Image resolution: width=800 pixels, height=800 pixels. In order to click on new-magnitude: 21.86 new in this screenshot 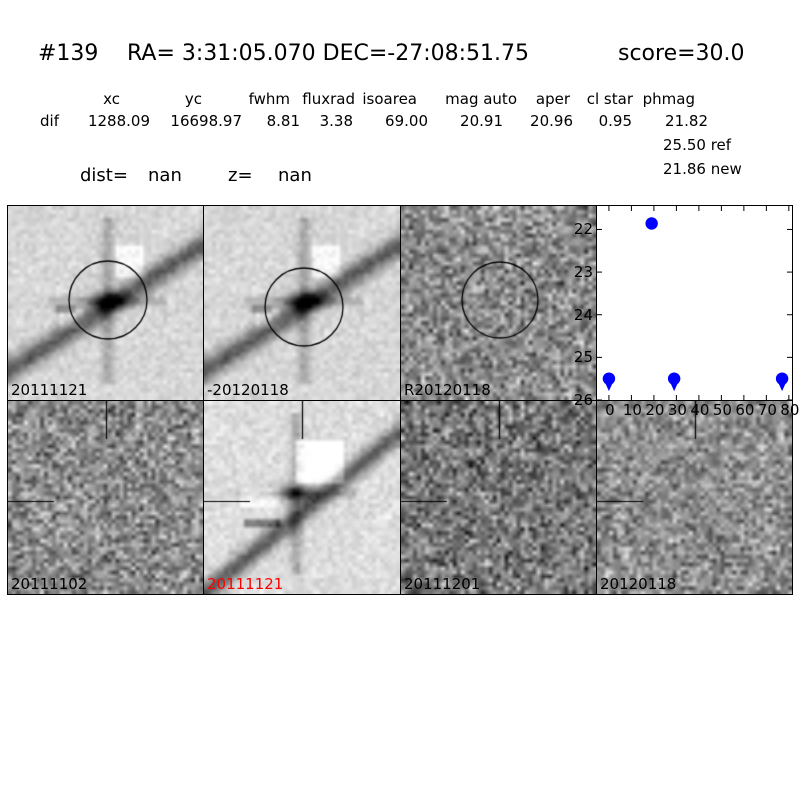, I will do `click(702, 169)`.